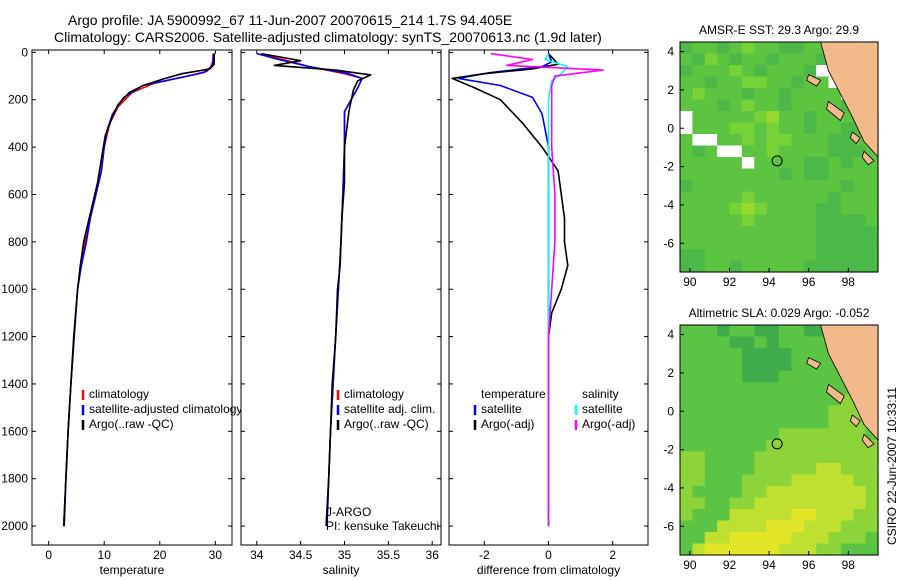 The width and height of the screenshot is (900, 580). Describe the element at coordinates (730, 565) in the screenshot. I see `lon-tick-label: 92` at that location.